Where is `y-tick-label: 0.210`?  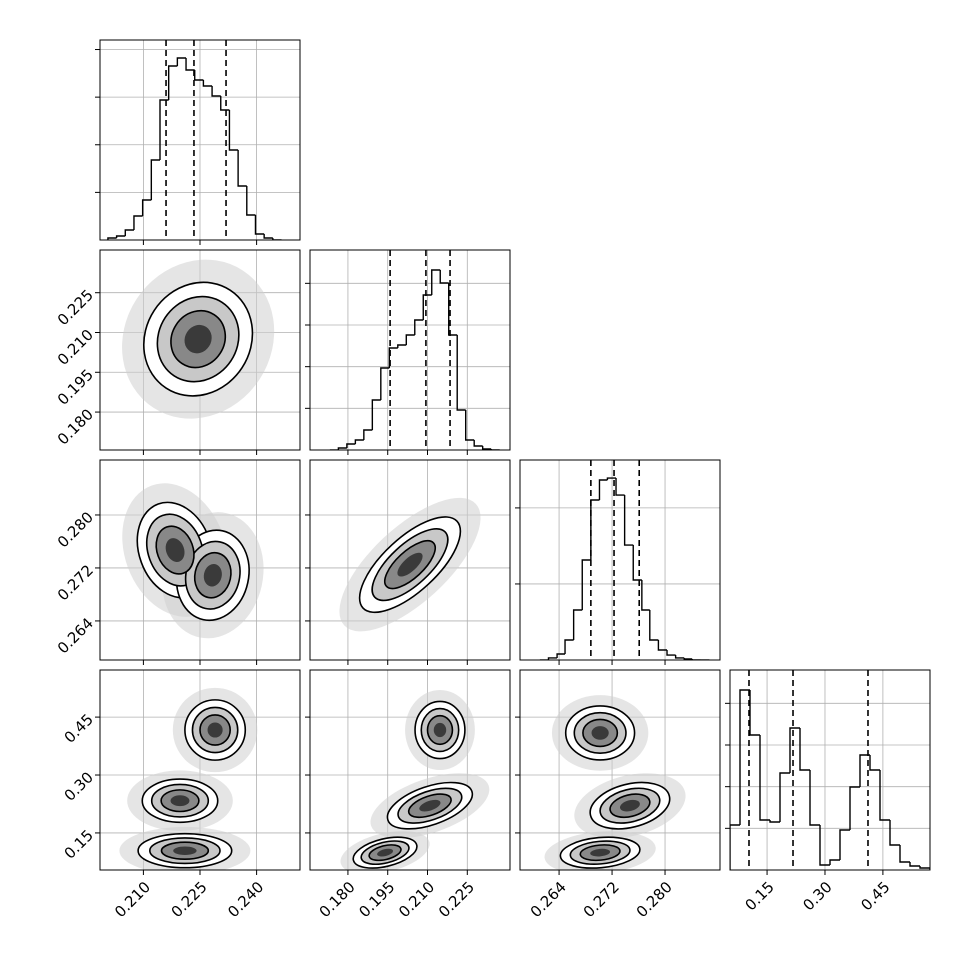 y-tick-label: 0.210 is located at coordinates (75, 347).